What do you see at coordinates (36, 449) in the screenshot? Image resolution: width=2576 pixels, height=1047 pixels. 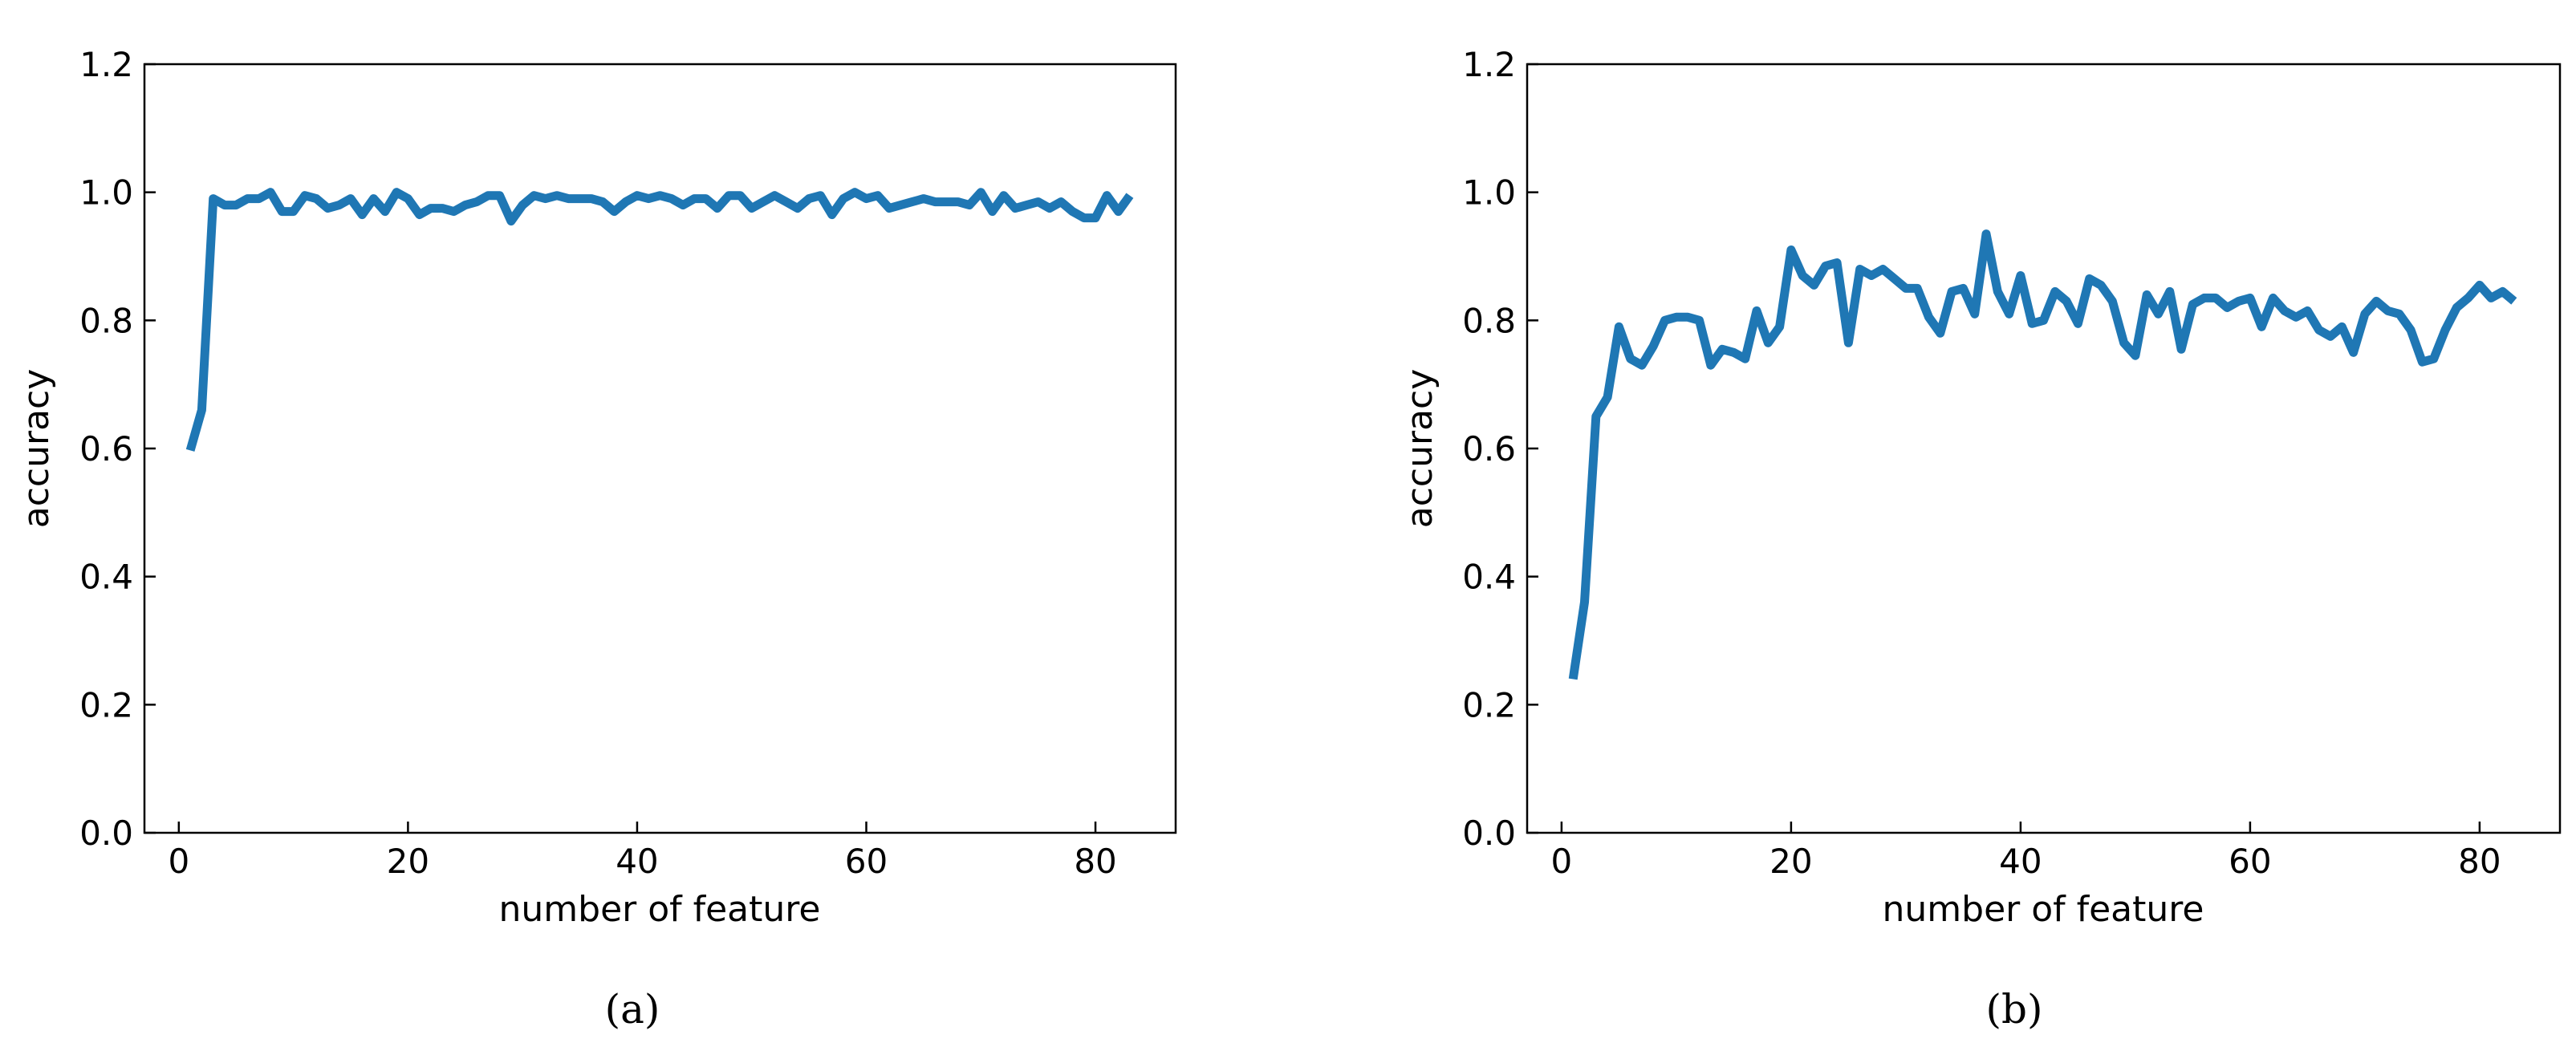 I see `y-axis-label-a: accuracy` at bounding box center [36, 449].